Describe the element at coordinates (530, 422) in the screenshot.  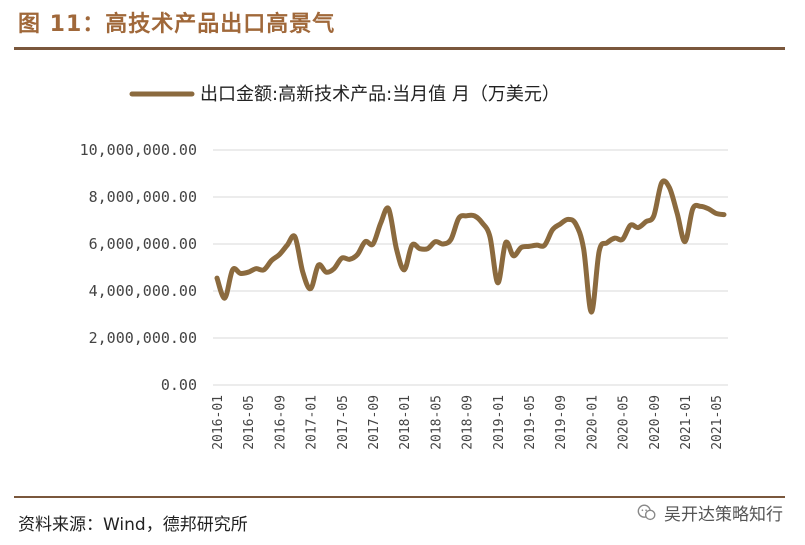
I see `x-tick-label: 2019-05` at that location.